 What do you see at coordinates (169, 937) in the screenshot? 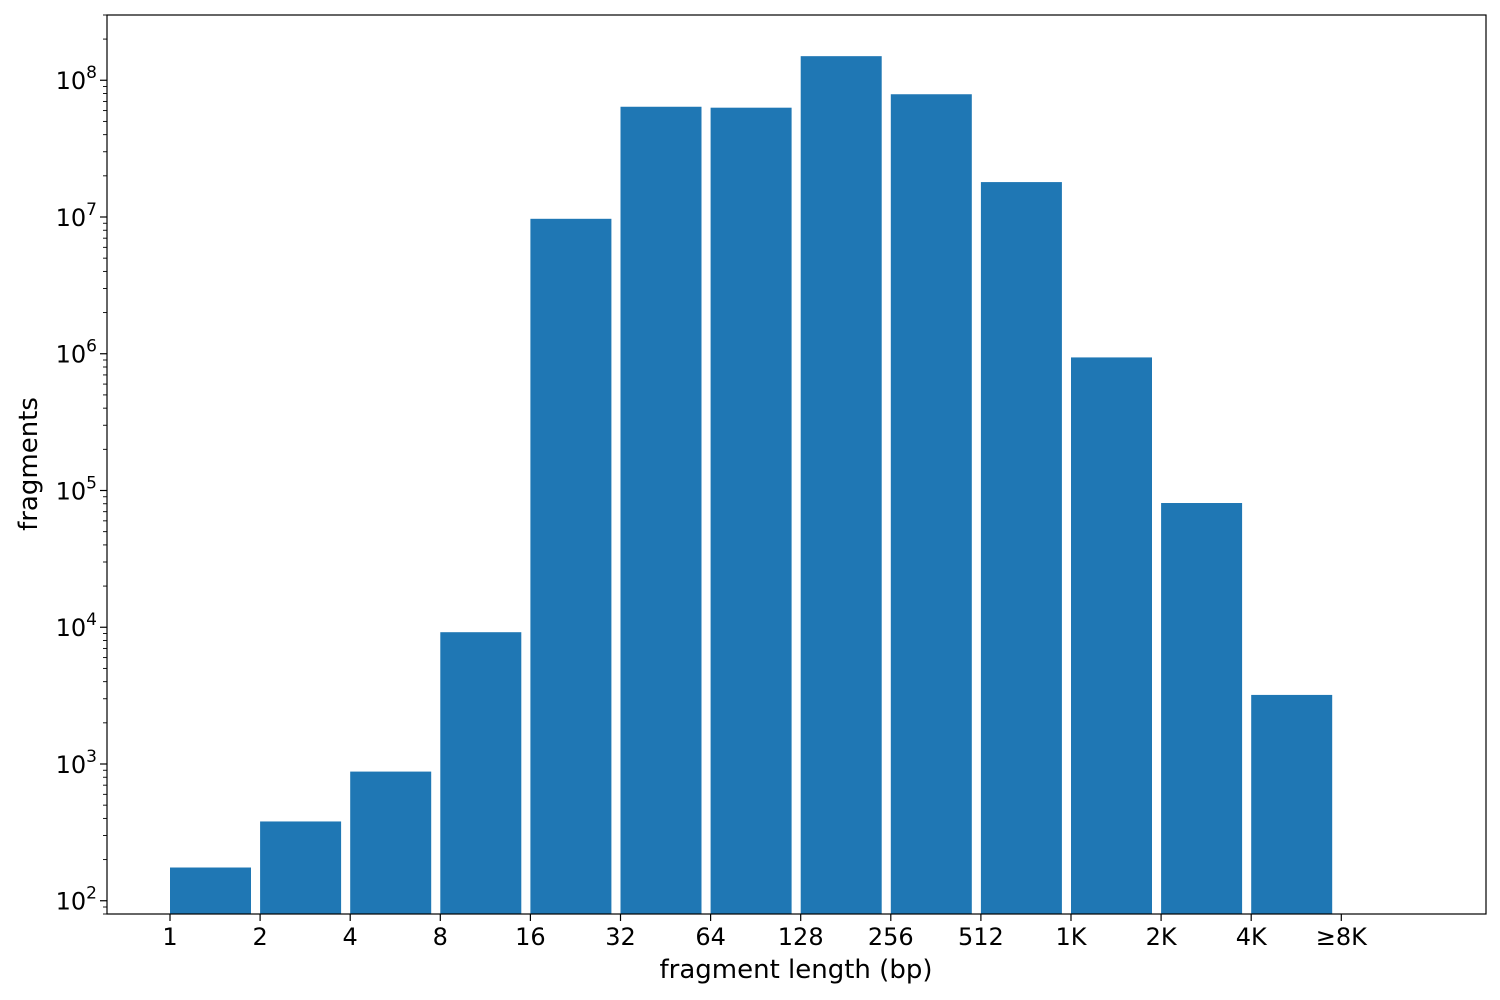
I see `x-tick-label: 1` at bounding box center [169, 937].